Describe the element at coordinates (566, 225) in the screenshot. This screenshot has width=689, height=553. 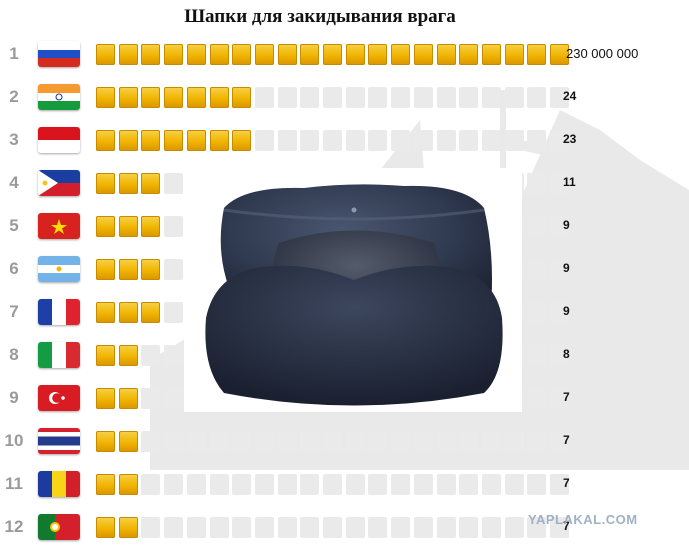
I see `value-label: 9` at that location.